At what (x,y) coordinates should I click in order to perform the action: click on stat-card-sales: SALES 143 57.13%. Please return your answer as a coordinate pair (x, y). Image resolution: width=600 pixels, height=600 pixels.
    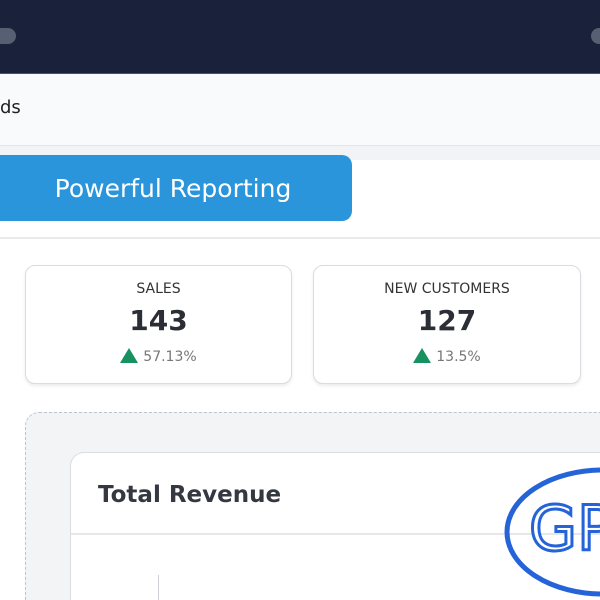
    Looking at the image, I should click on (158, 324).